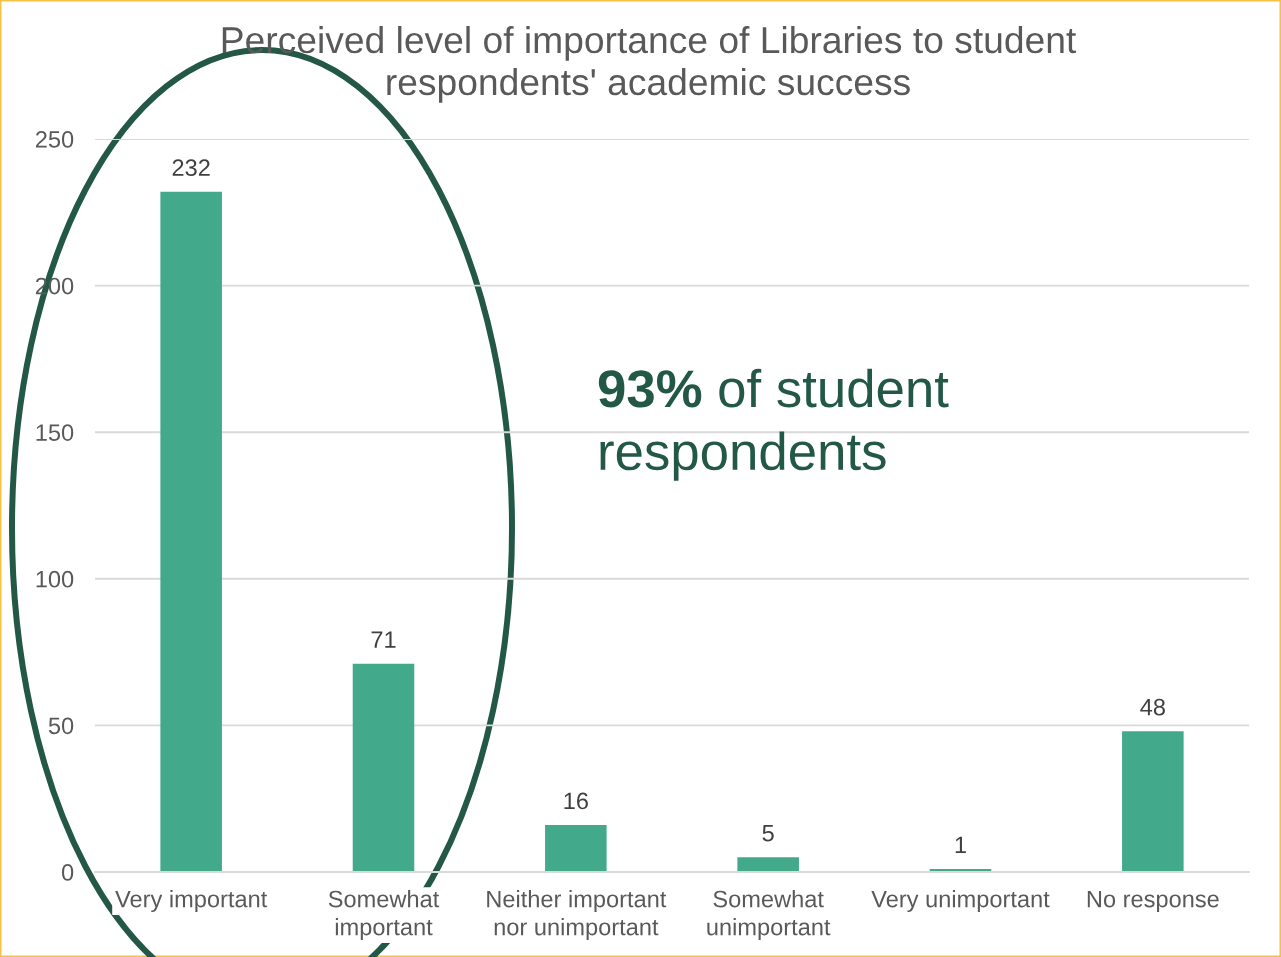 The image size is (1281, 957). Describe the element at coordinates (1153, 901) in the screenshot. I see `x-tick-label: No response` at that location.